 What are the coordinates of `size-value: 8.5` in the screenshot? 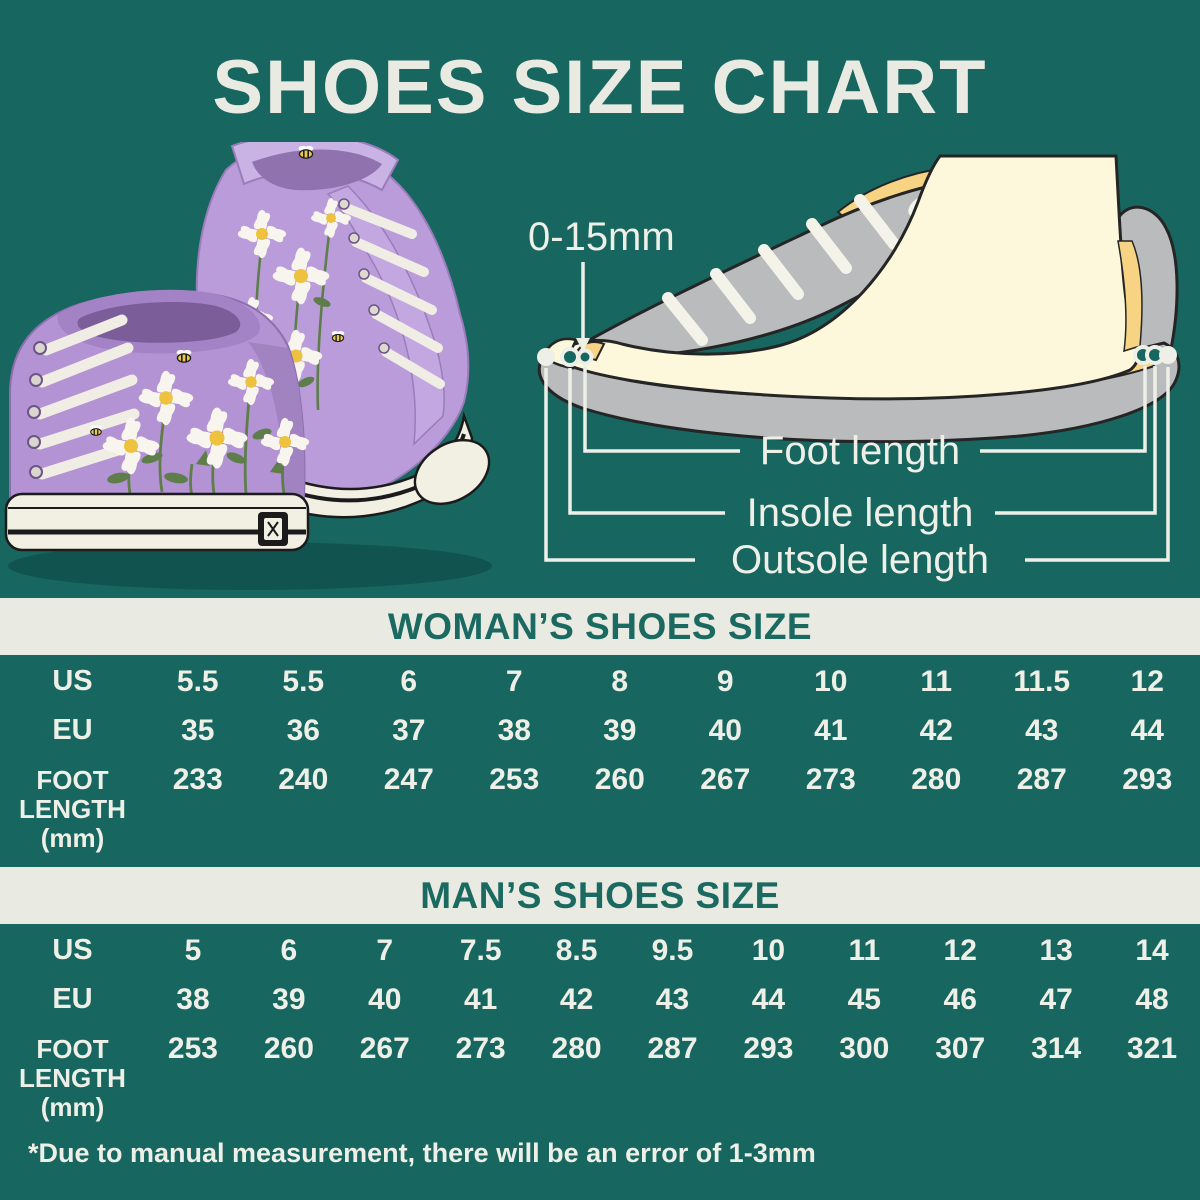 It's located at (576, 950).